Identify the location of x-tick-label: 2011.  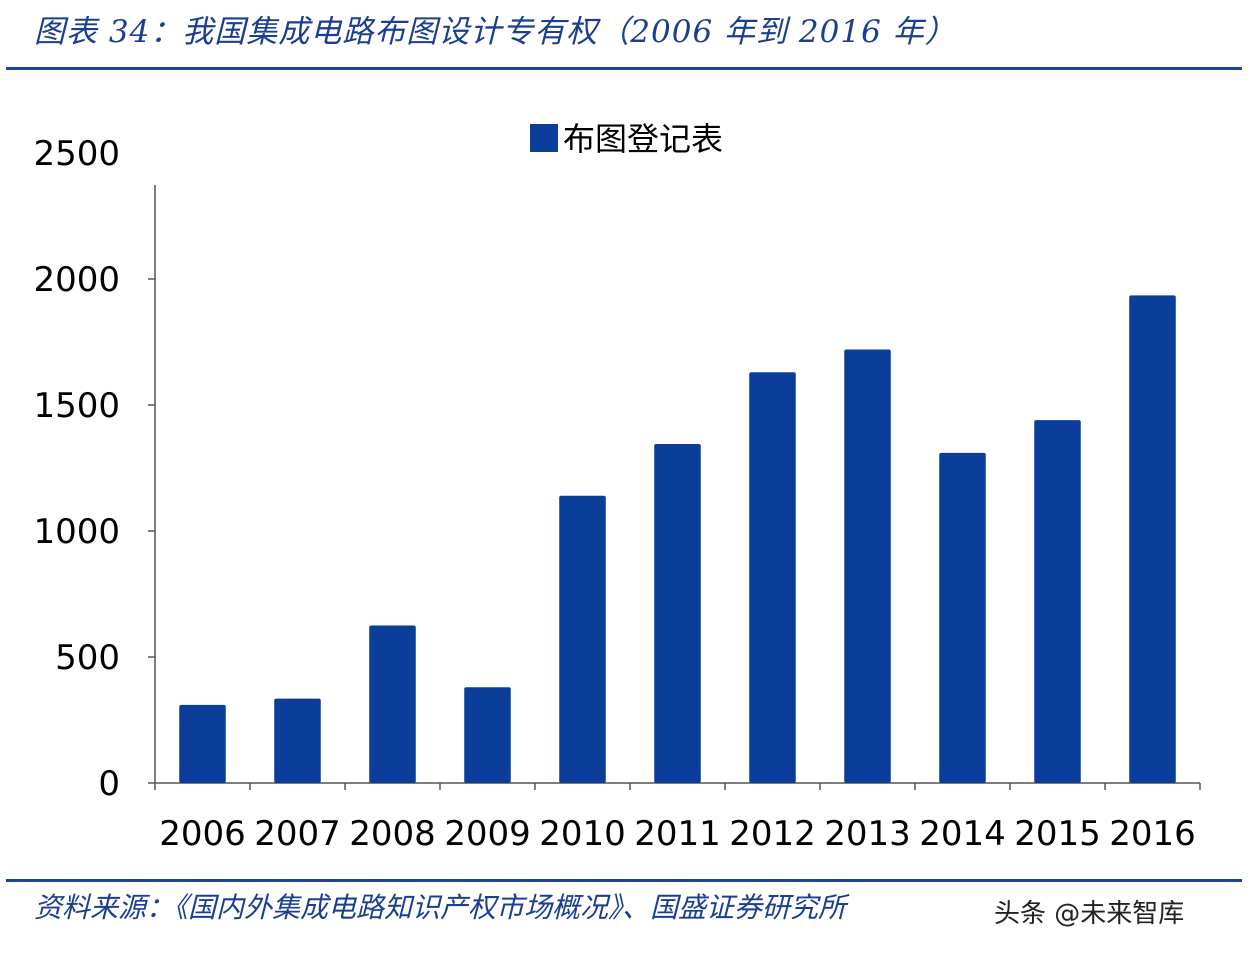
(677, 834).